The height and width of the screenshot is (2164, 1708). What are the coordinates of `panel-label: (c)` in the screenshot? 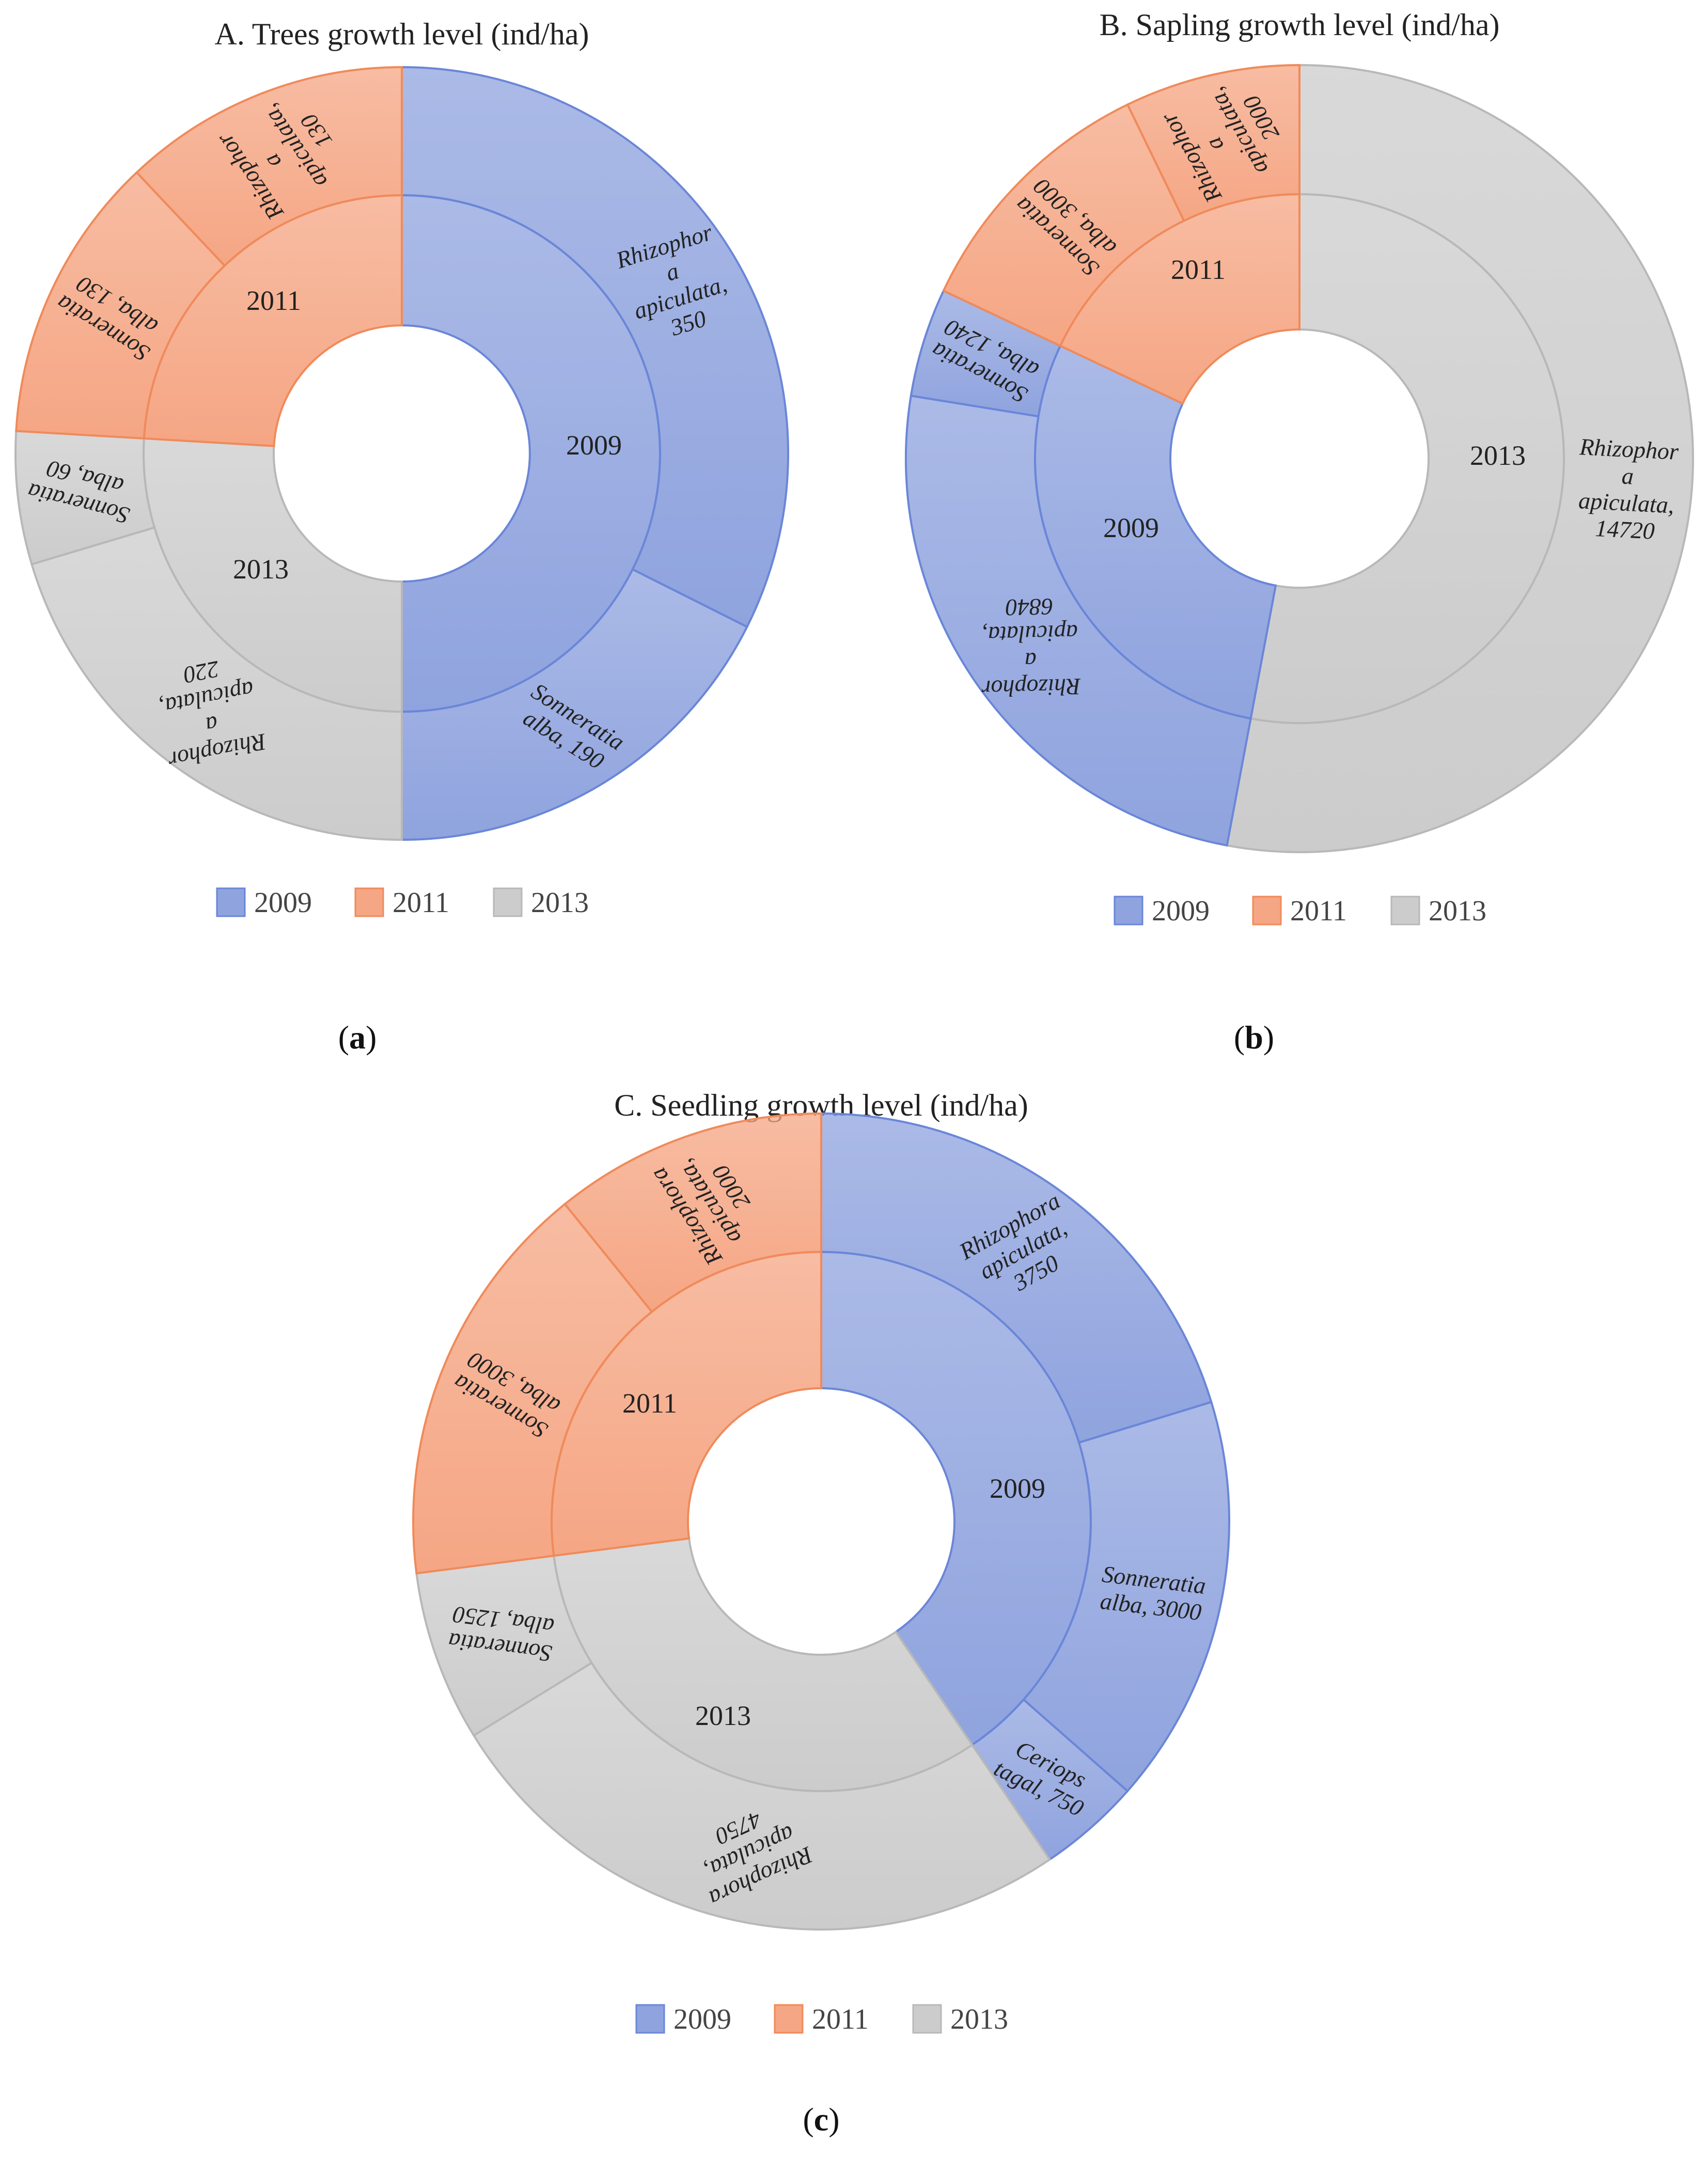 It's located at (821, 2119).